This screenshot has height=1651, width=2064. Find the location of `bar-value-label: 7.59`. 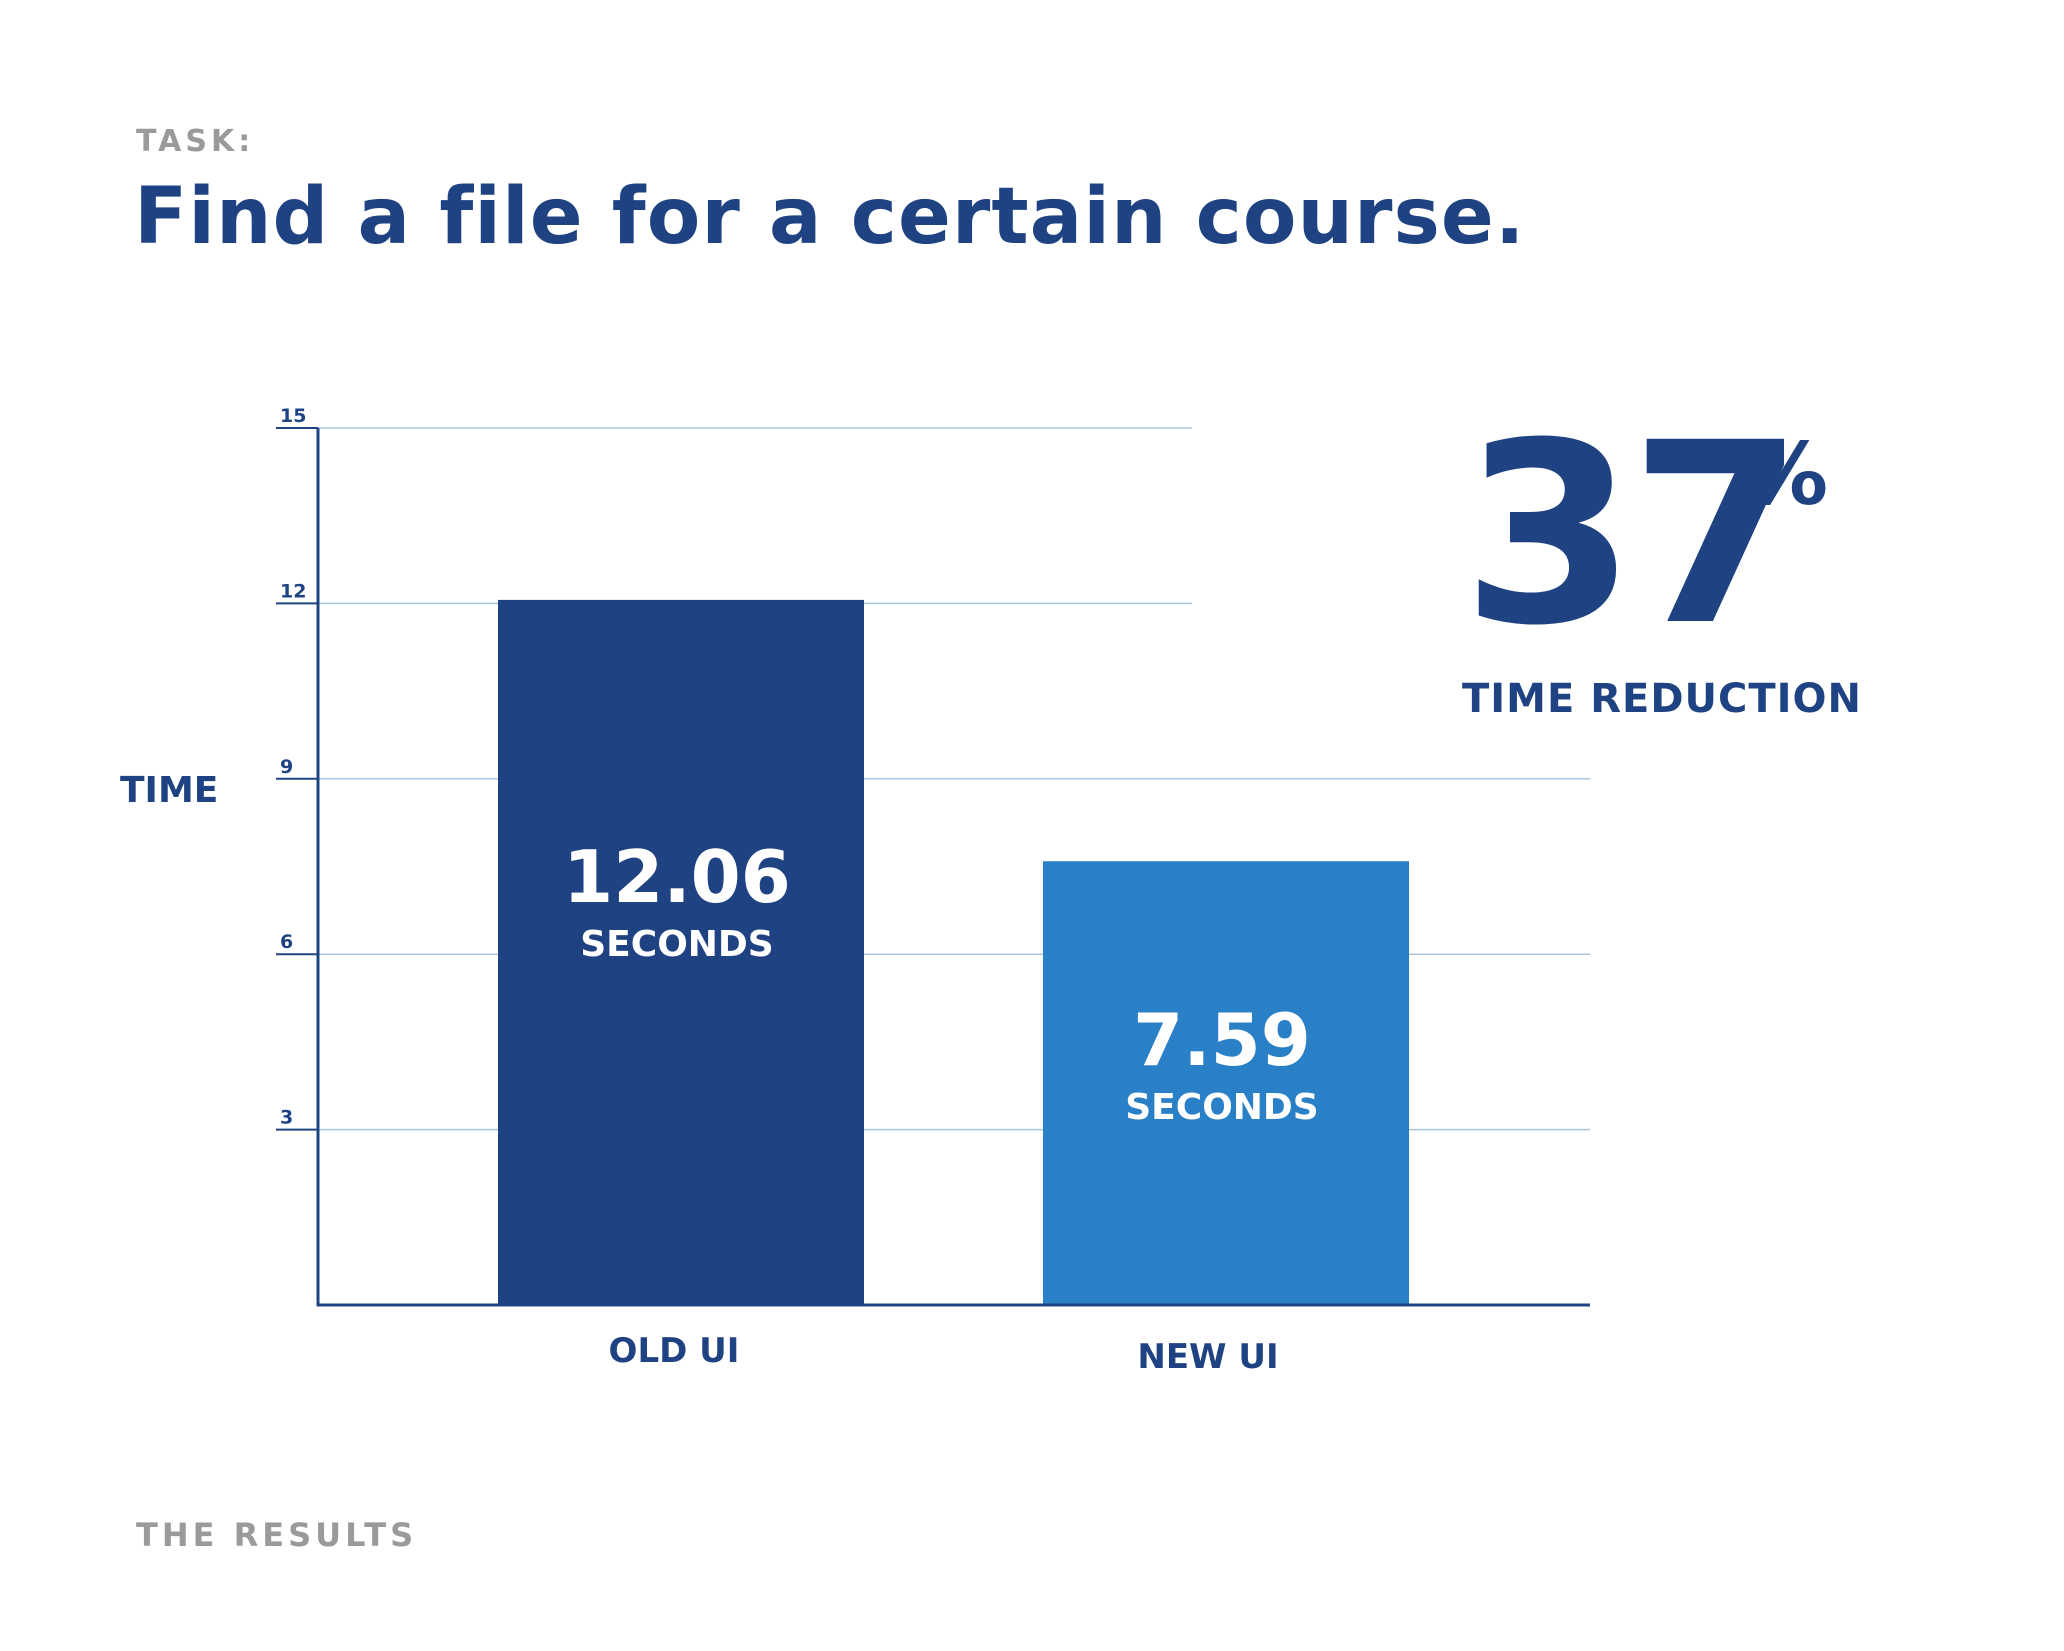

bar-value-label: 7.59 is located at coordinates (1222, 1040).